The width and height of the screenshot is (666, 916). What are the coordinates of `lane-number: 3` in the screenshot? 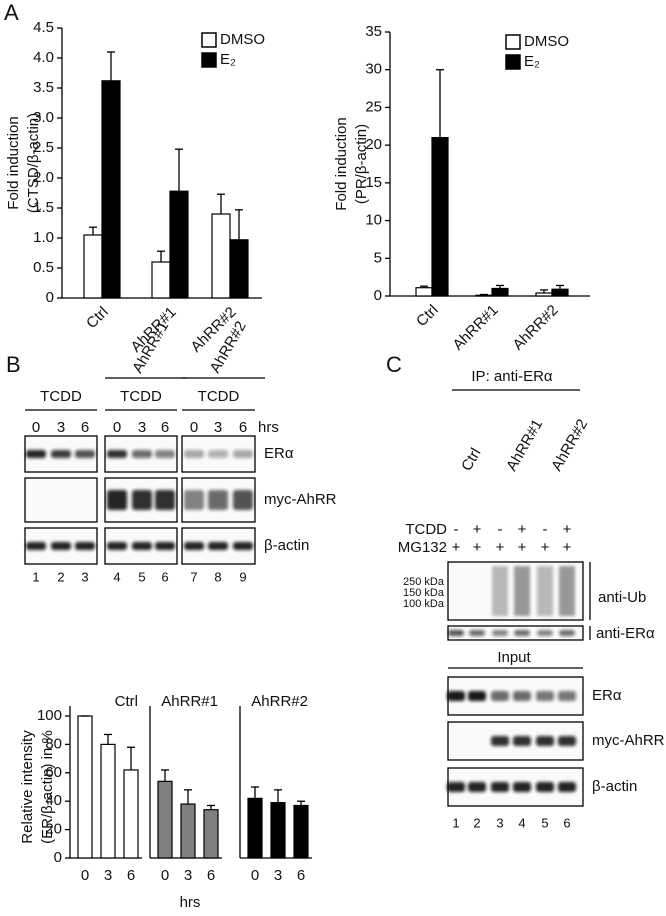 It's located at (499, 822).